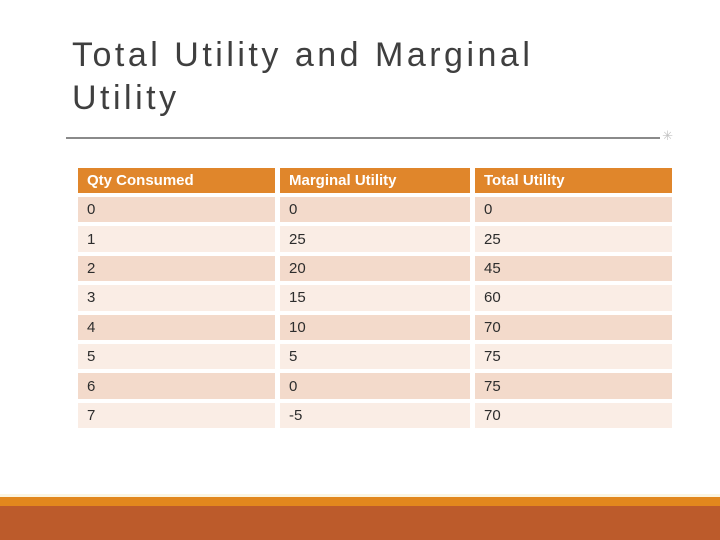 This screenshot has width=720, height=540. I want to click on asterisk-flourish-icon: ✳, so click(667, 135).